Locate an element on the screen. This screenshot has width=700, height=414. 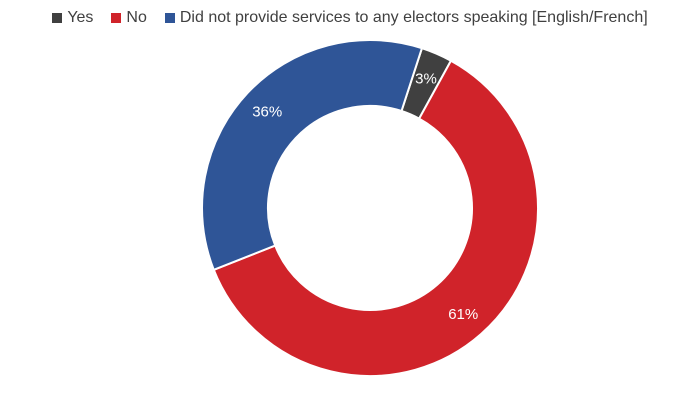
legend-swatch-yes is located at coordinates (57, 18).